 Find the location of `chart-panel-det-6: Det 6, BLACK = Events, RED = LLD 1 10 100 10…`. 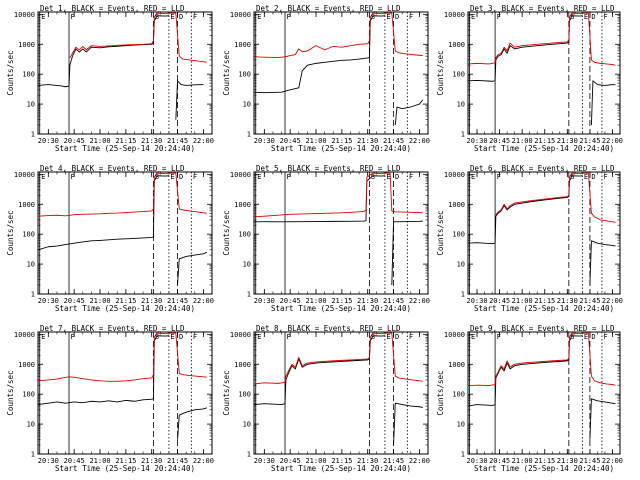

chart-panel-det-6: Det 6, BLACK = Events, RED = LLD 1 10 100 10… is located at coordinates (529, 238).